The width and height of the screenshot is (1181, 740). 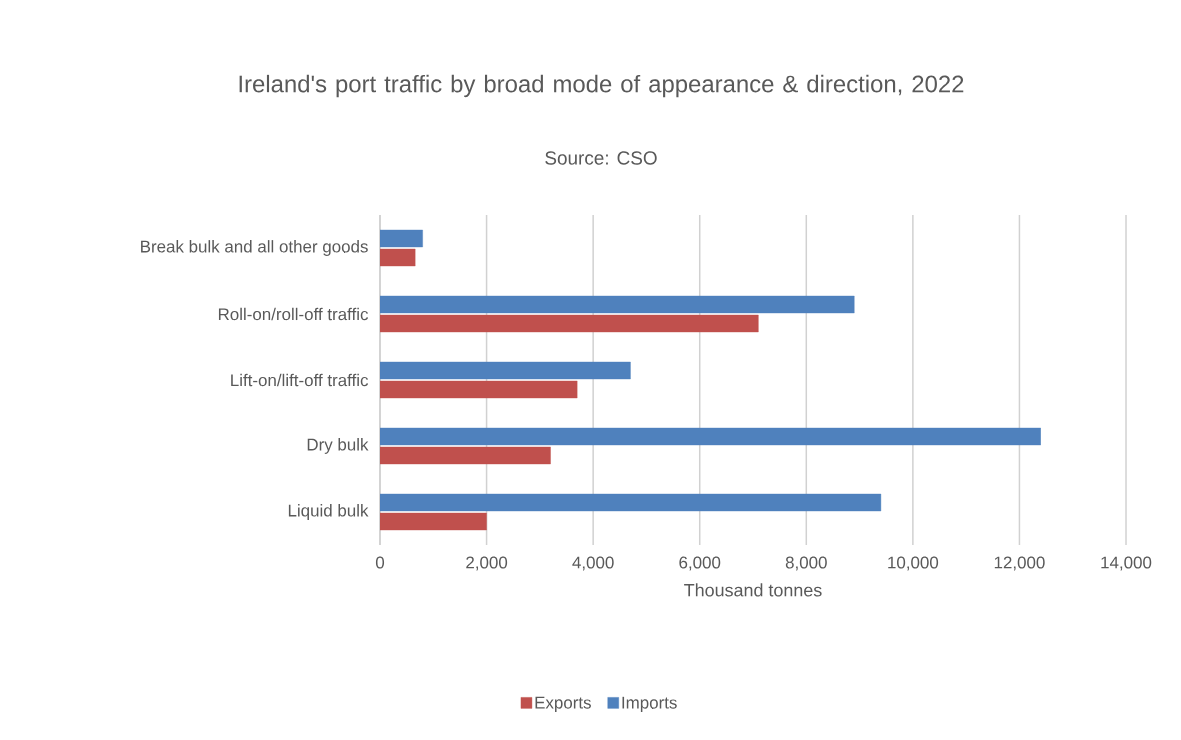 What do you see at coordinates (593, 563) in the screenshot?
I see `x-tick-label: 4,000` at bounding box center [593, 563].